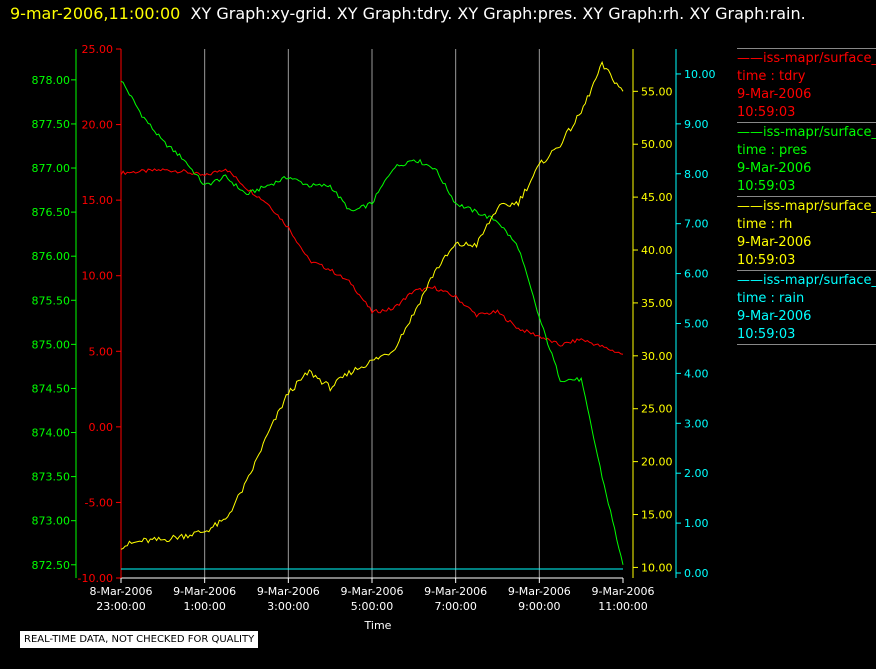 This screenshot has height=669, width=876. Describe the element at coordinates (700, 74) in the screenshot. I see `rain-tick-label: 10.00` at that location.